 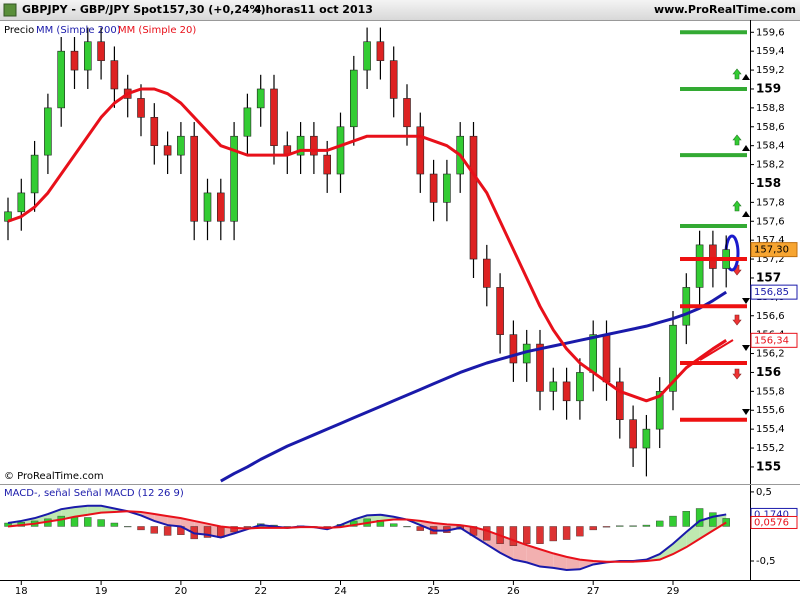 What do you see at coordinates (771, 292) in the screenshot?
I see `last-value-label: 156,85` at bounding box center [771, 292].